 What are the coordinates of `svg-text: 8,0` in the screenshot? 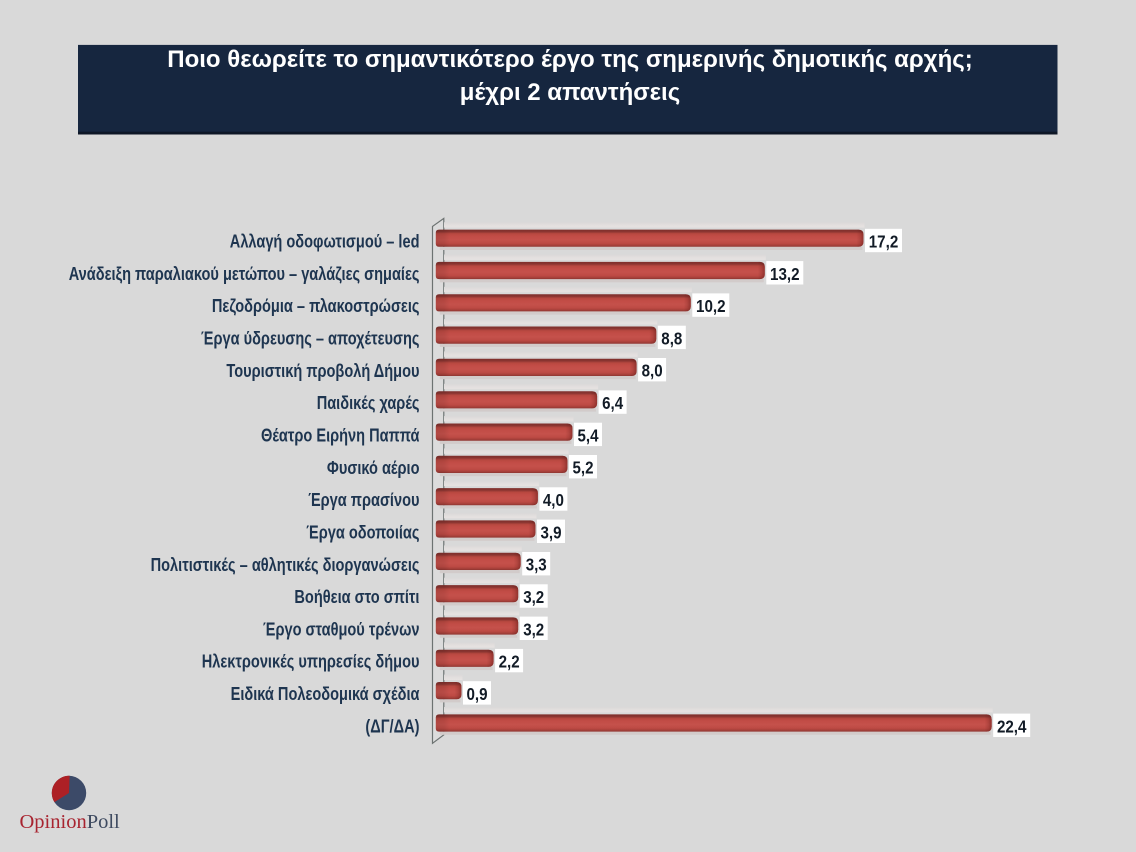 It's located at (652, 371).